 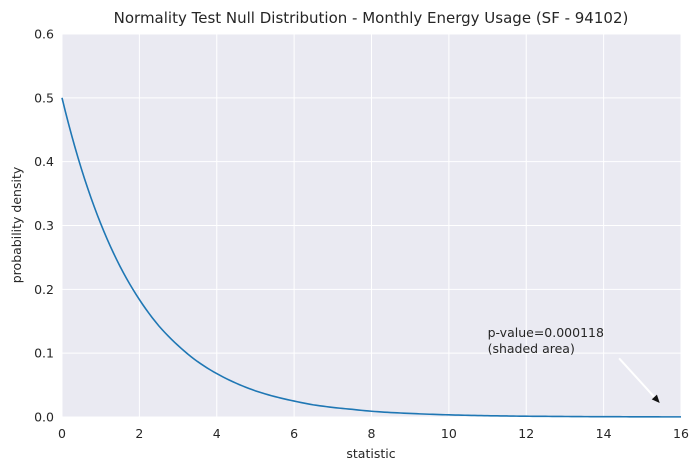 I want to click on annotation-line-1: p-value=0.000118, so click(x=546, y=332).